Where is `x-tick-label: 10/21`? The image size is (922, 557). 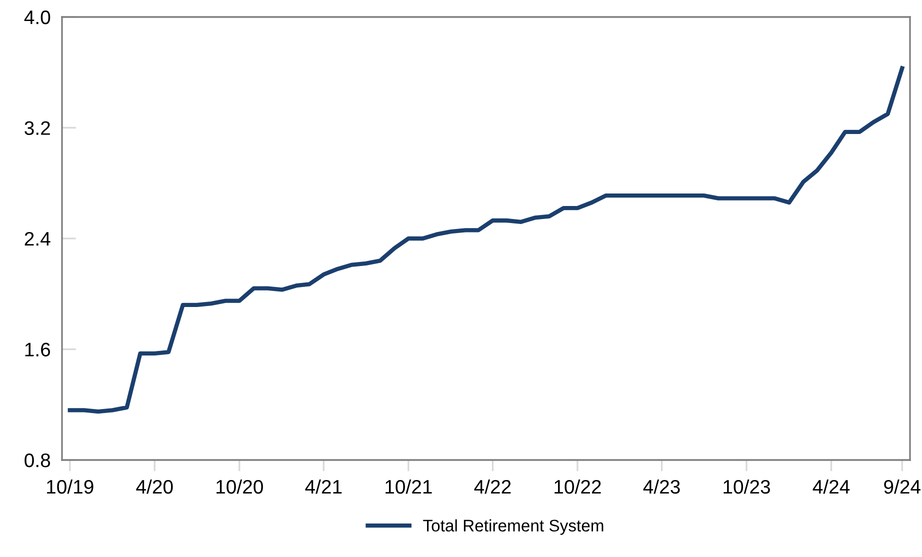
x-tick-label: 10/21 is located at coordinates (409, 486).